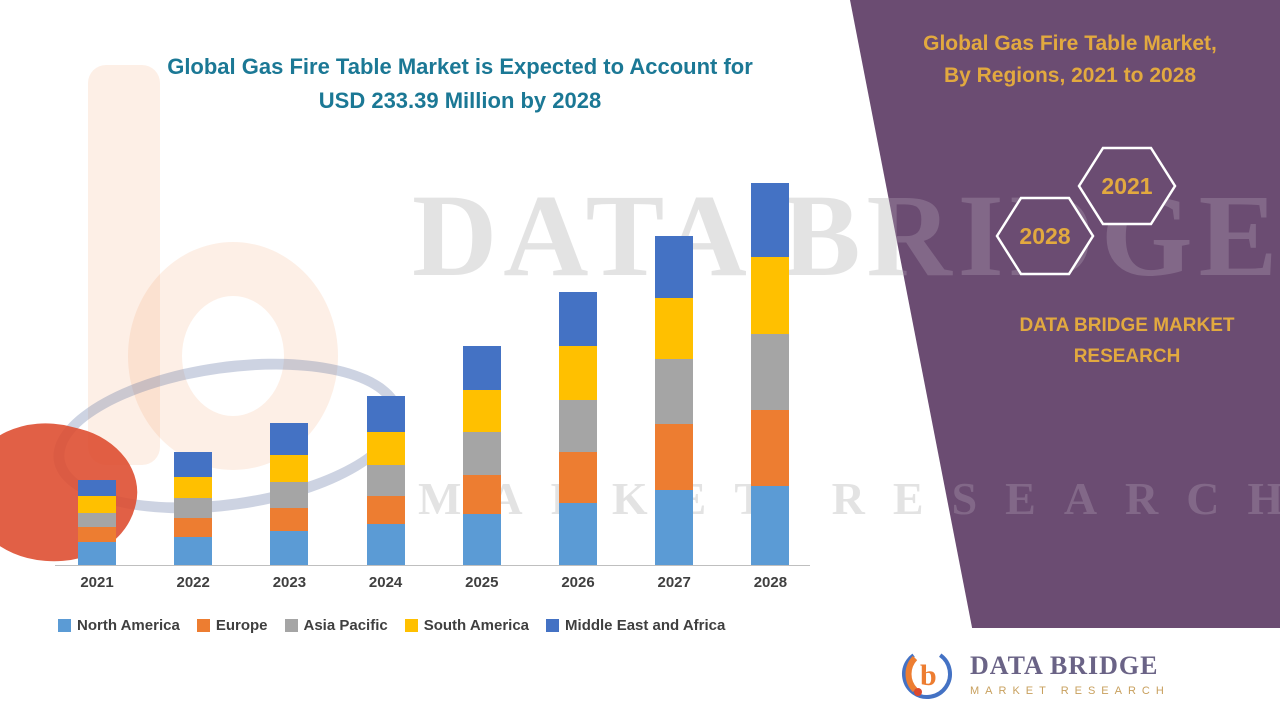 This screenshot has height=720, width=1280. I want to click on legend-label: Asia Pacific, so click(345, 625).